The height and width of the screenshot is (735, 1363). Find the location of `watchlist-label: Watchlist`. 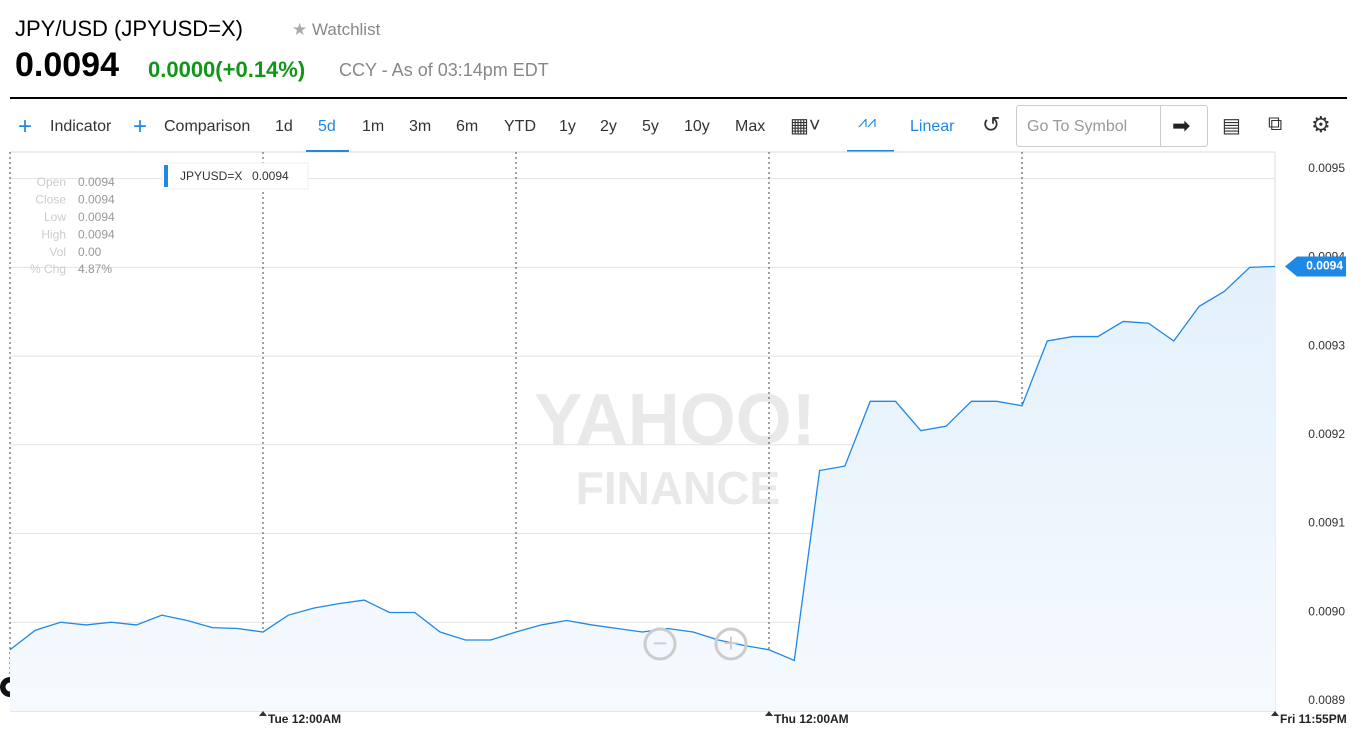

watchlist-label: Watchlist is located at coordinates (346, 29).